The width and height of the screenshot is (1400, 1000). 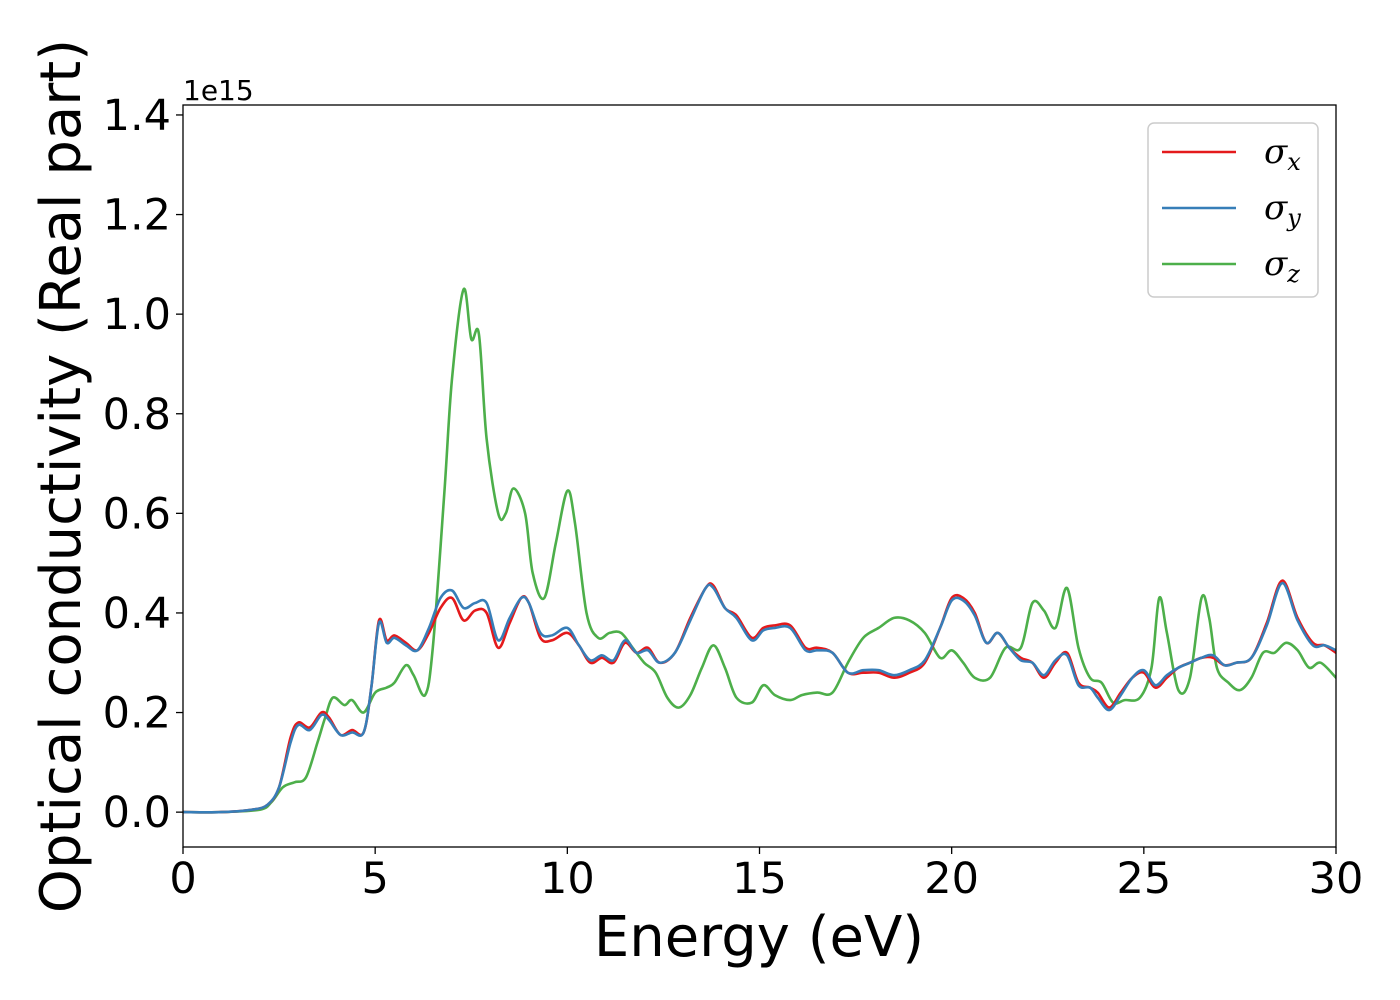 I want to click on y-tick-label: 1.4, so click(x=137, y=116).